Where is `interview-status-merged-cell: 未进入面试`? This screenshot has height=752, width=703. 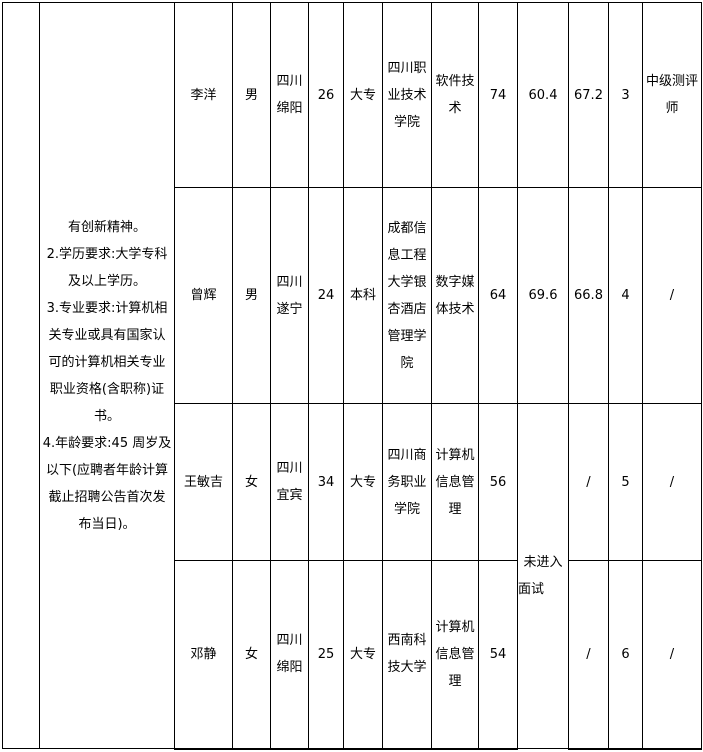 interview-status-merged-cell: 未进入面试 is located at coordinates (543, 576).